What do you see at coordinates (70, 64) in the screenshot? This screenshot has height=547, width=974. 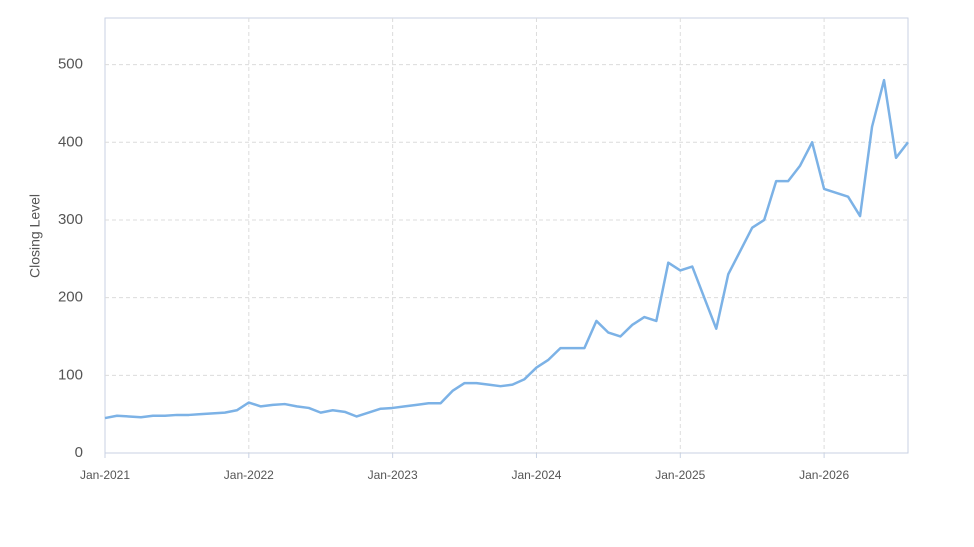 I see `y-tick-label: 500` at bounding box center [70, 64].